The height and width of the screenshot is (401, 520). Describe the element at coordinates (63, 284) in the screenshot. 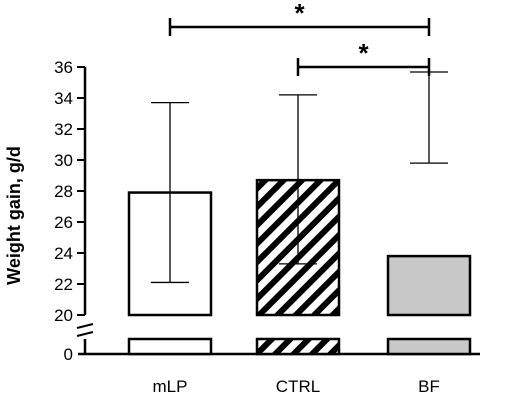

I see `y-tick-label: 22` at that location.